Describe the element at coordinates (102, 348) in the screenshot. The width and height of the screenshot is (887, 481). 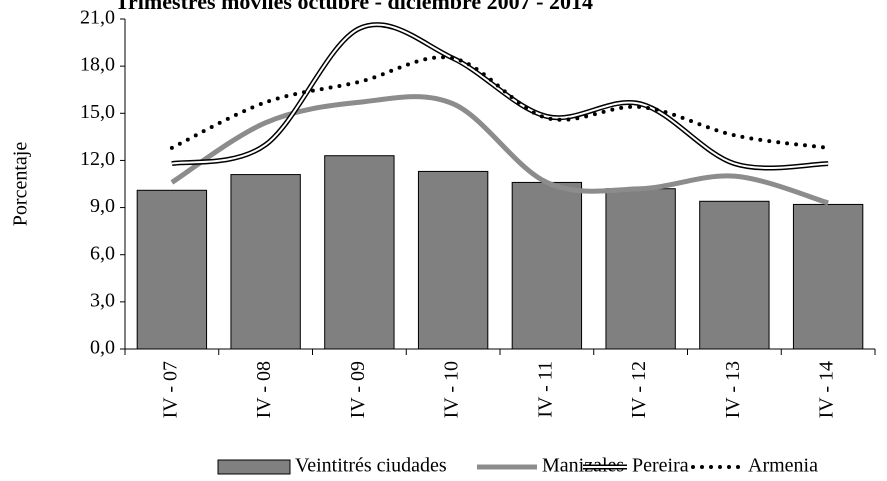
I see `y-tick-label: 0,0` at that location.